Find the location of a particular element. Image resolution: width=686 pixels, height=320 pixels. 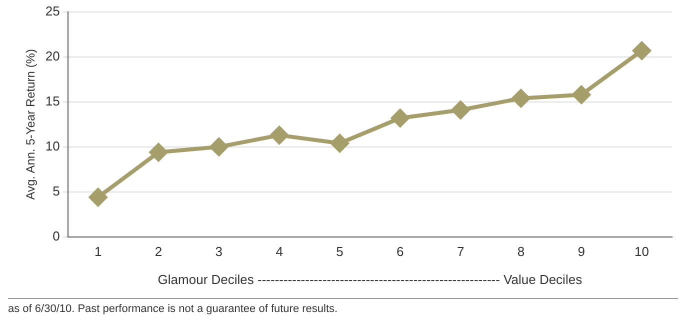

x-tick-label: 4 is located at coordinates (279, 252).